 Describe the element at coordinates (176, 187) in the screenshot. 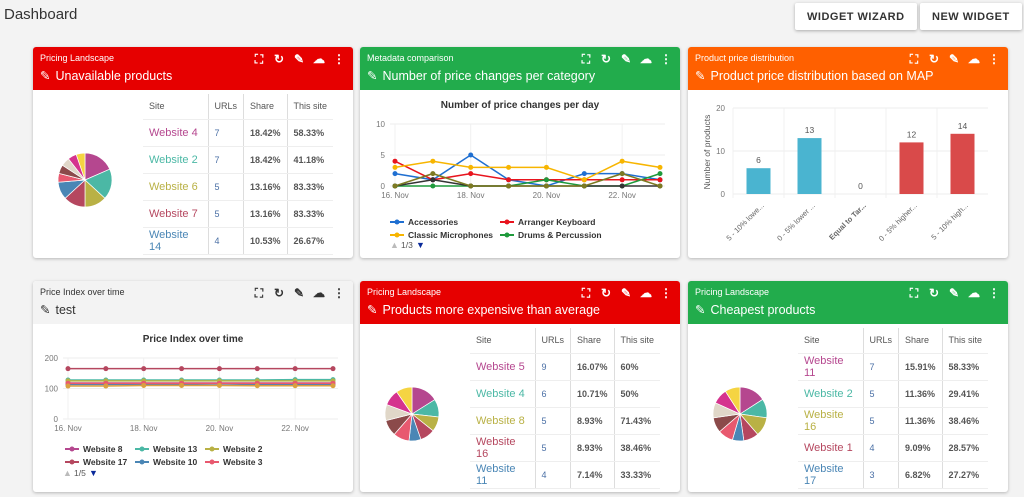

I see `site-link: Website 6` at that location.